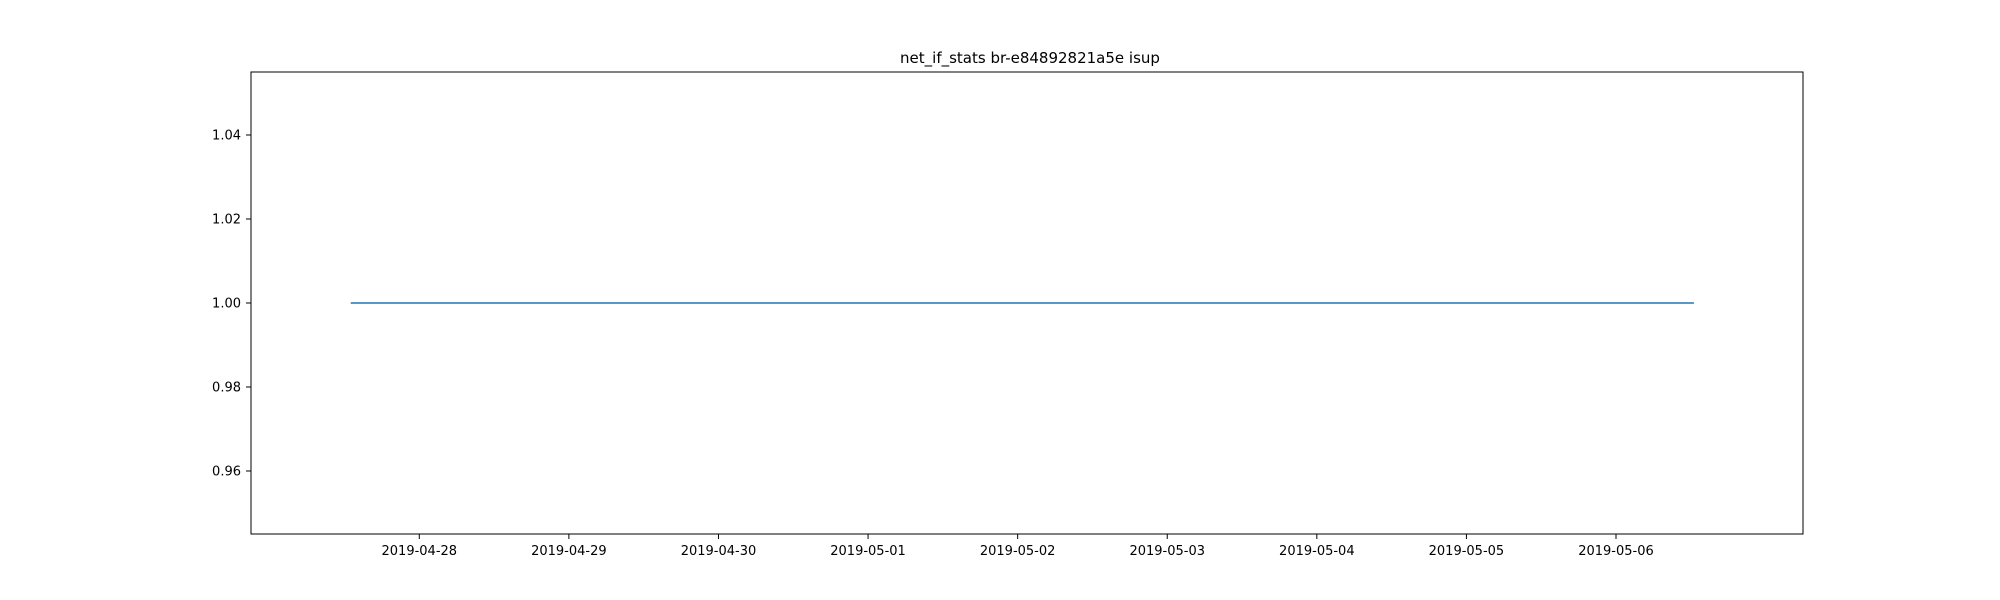 The width and height of the screenshot is (2000, 600). What do you see at coordinates (226, 472) in the screenshot?
I see `y-tick-label: 0.96` at bounding box center [226, 472].